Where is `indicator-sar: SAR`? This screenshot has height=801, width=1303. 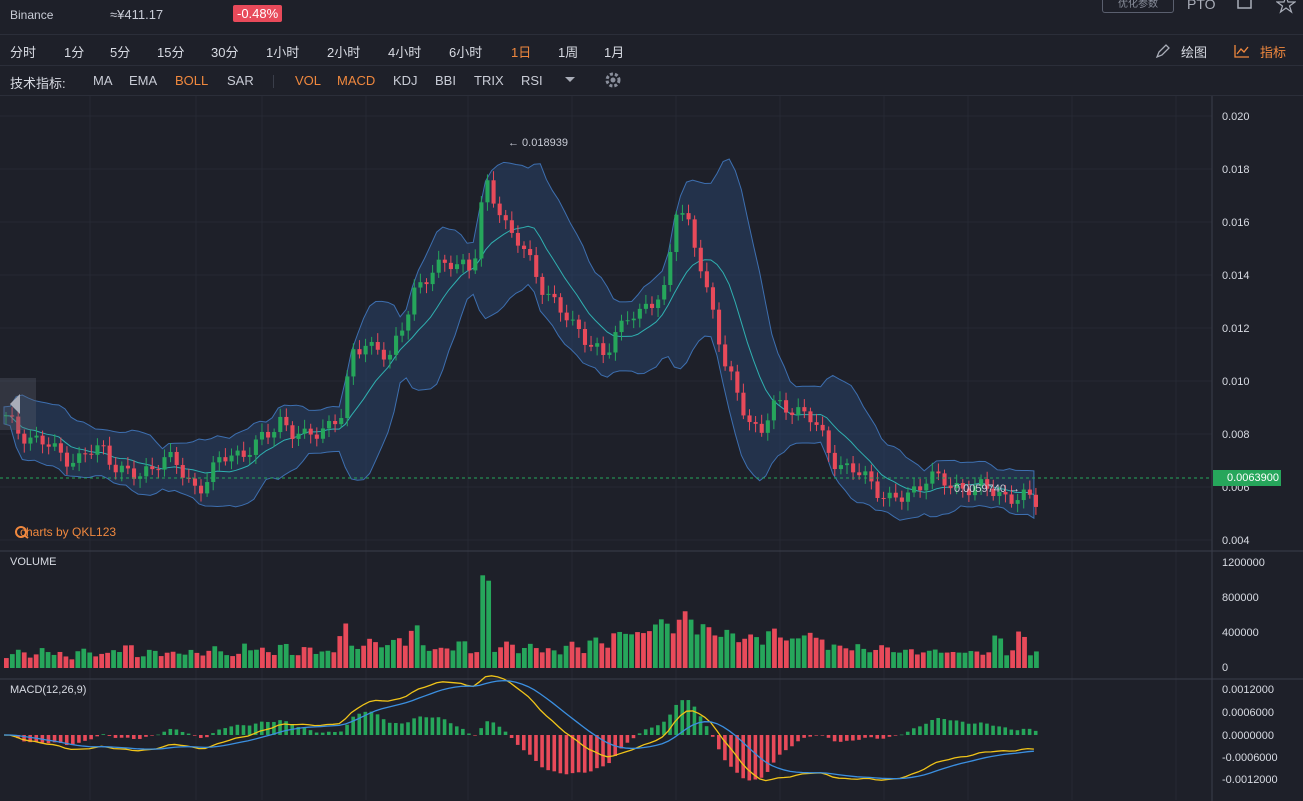 indicator-sar: SAR is located at coordinates (240, 80).